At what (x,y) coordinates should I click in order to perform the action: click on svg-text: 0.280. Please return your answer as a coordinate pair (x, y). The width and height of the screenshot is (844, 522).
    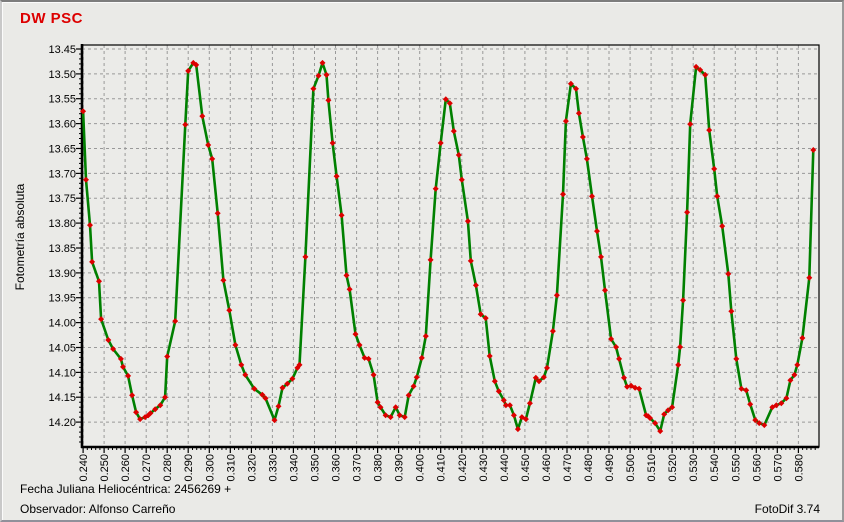
    Looking at the image, I should click on (168, 468).